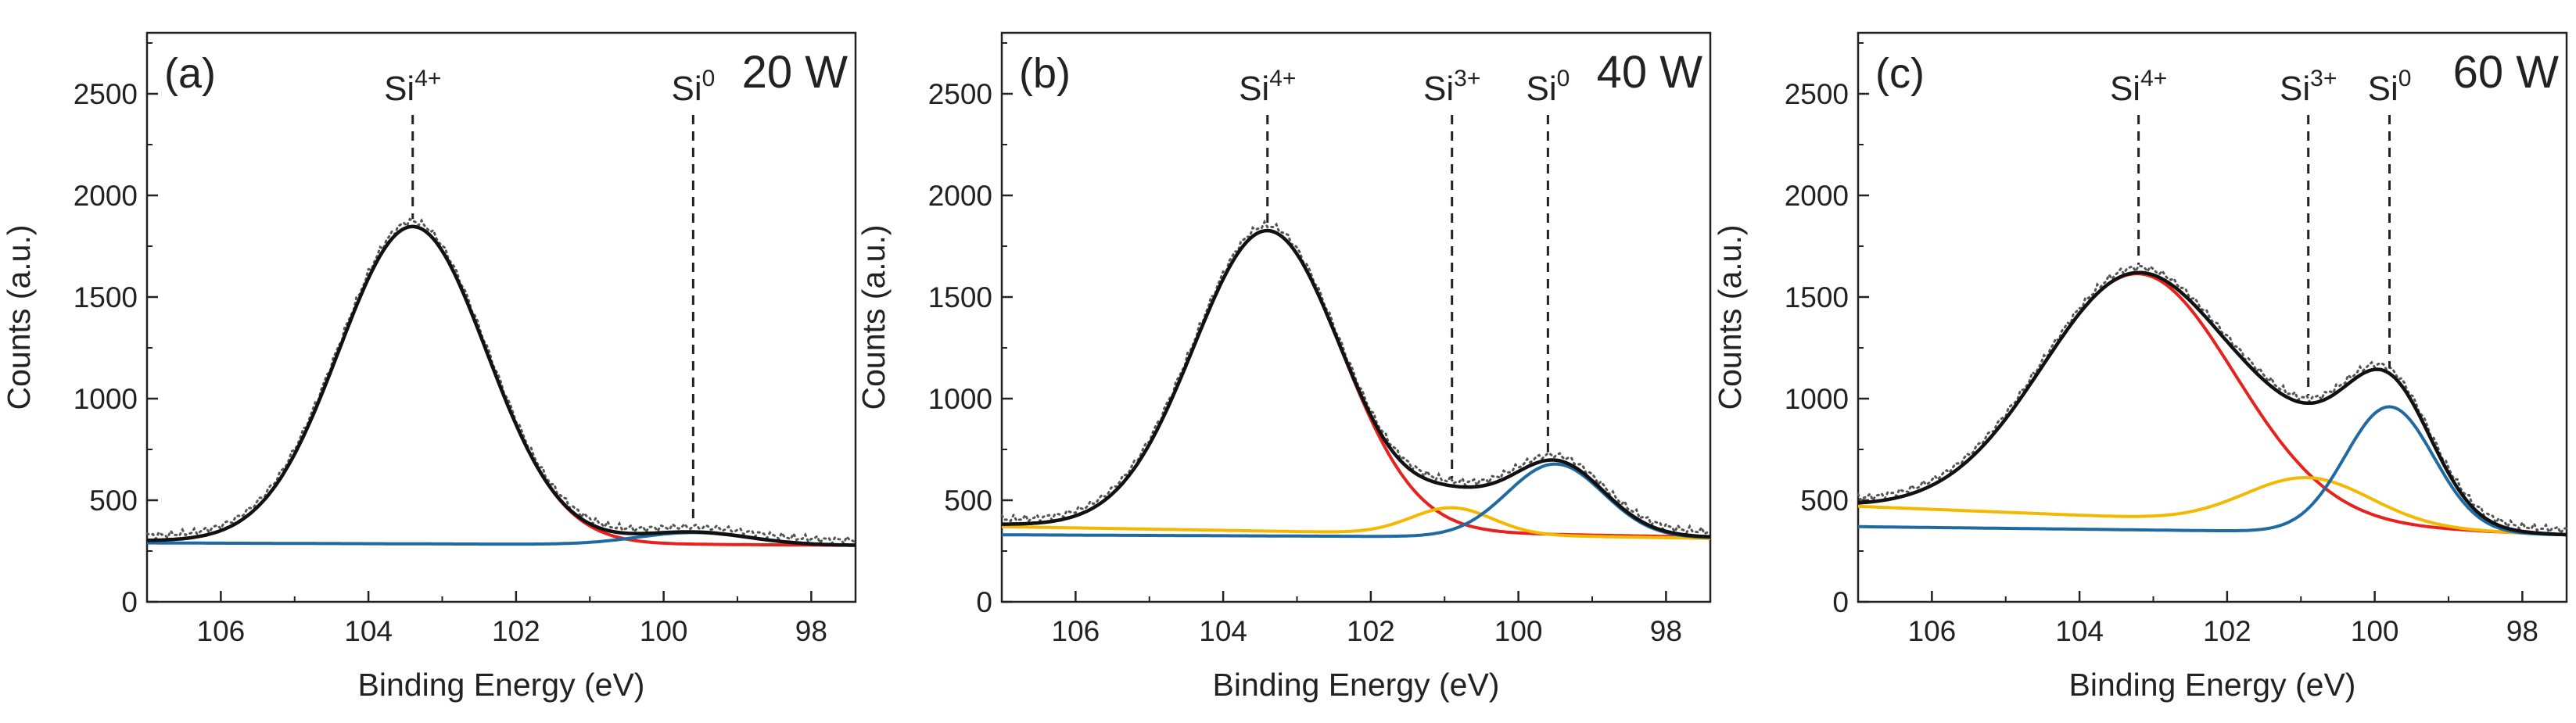 The image size is (2576, 723). Describe the element at coordinates (1900, 73) in the screenshot. I see `panel-label: (c)` at that location.